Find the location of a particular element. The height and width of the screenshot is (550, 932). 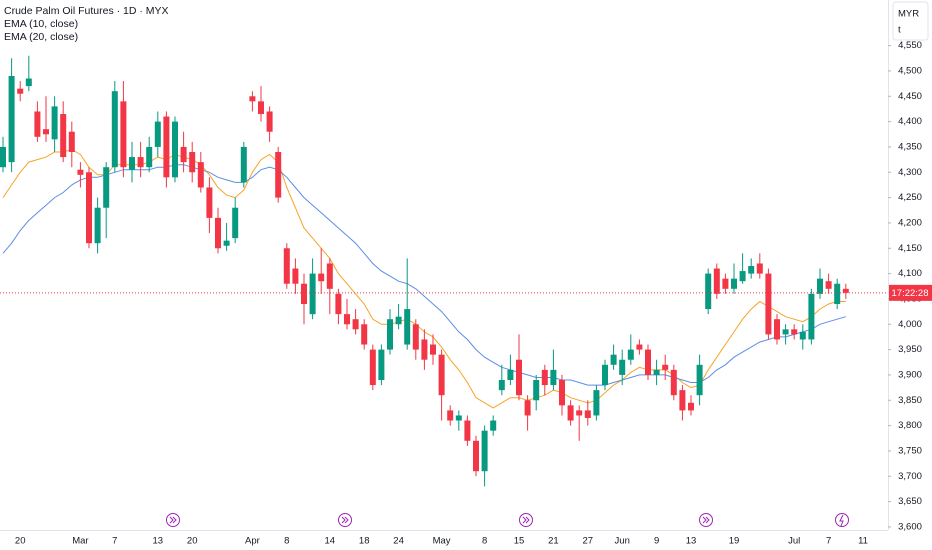

x-tick-label: 11 is located at coordinates (863, 541).